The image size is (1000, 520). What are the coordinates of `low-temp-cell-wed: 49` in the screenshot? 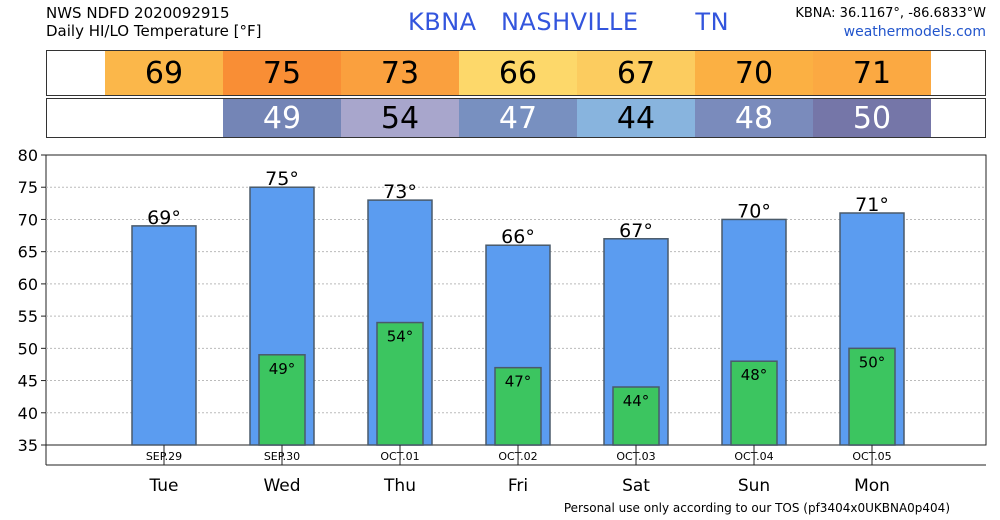 It's located at (282, 118).